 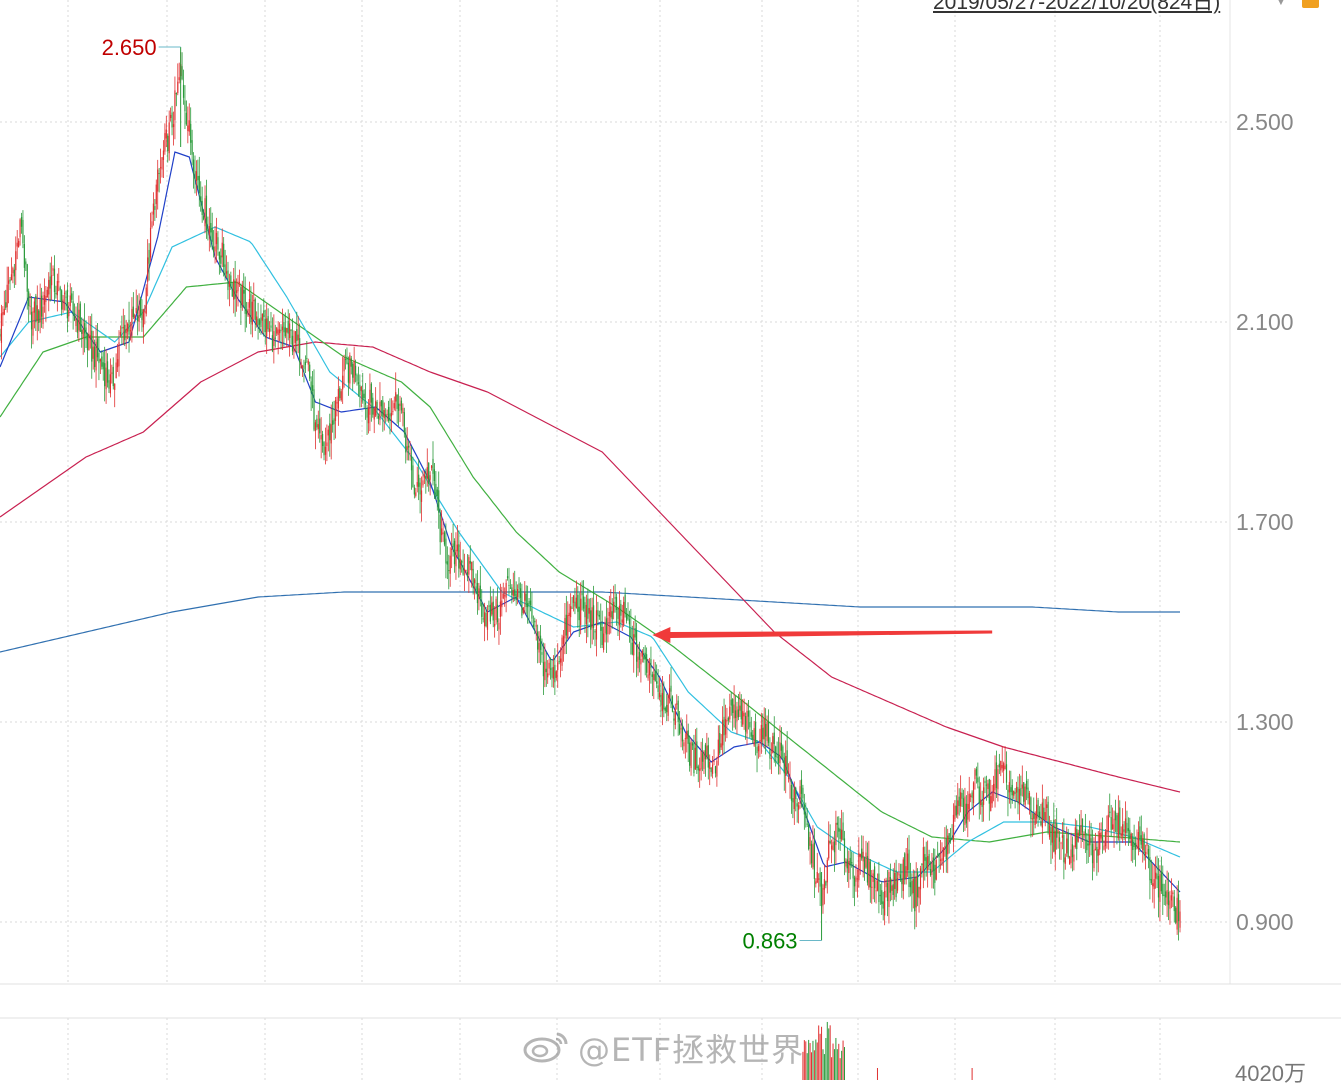 What do you see at coordinates (1265, 722) in the screenshot?
I see `y-tick-label: 1.300` at bounding box center [1265, 722].